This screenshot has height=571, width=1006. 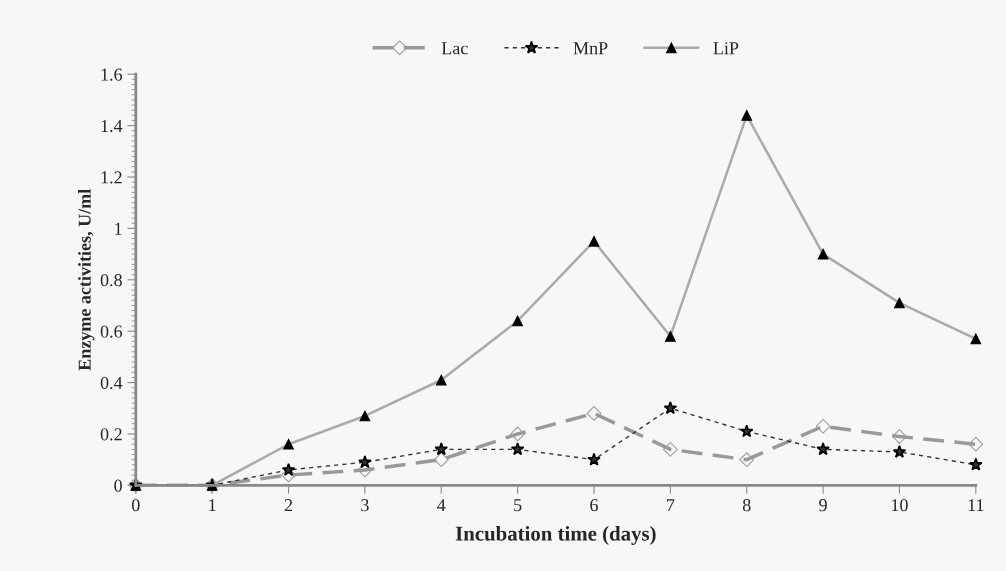 What do you see at coordinates (518, 505) in the screenshot?
I see `x-tick-label: 5` at bounding box center [518, 505].